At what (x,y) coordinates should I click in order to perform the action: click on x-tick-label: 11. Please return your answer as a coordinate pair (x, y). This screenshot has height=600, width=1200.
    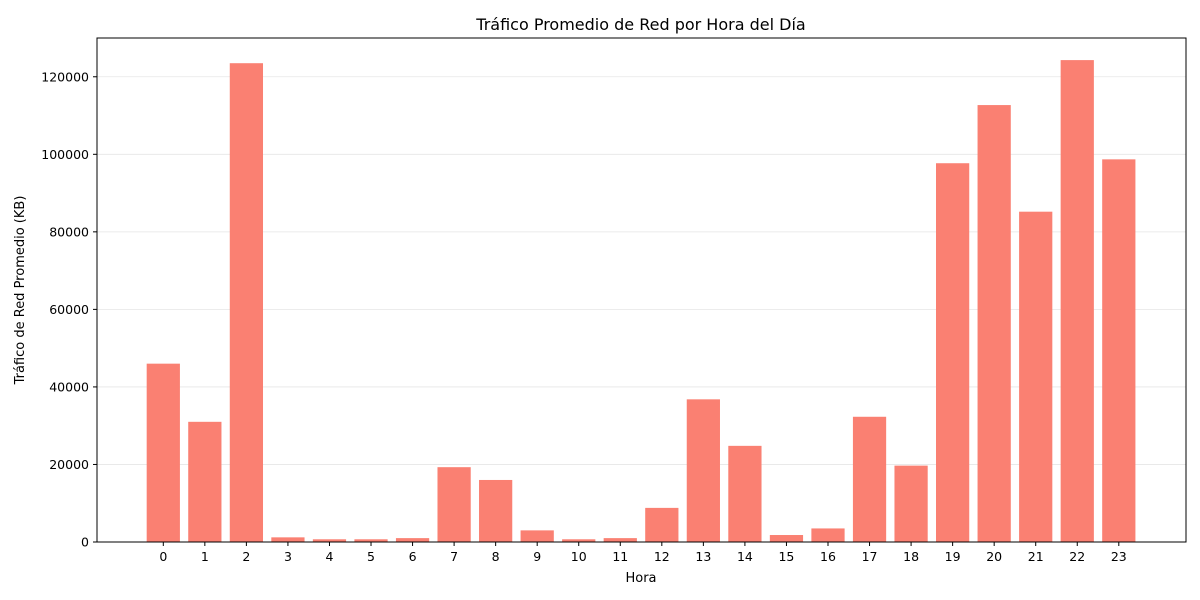
    Looking at the image, I should click on (620, 556).